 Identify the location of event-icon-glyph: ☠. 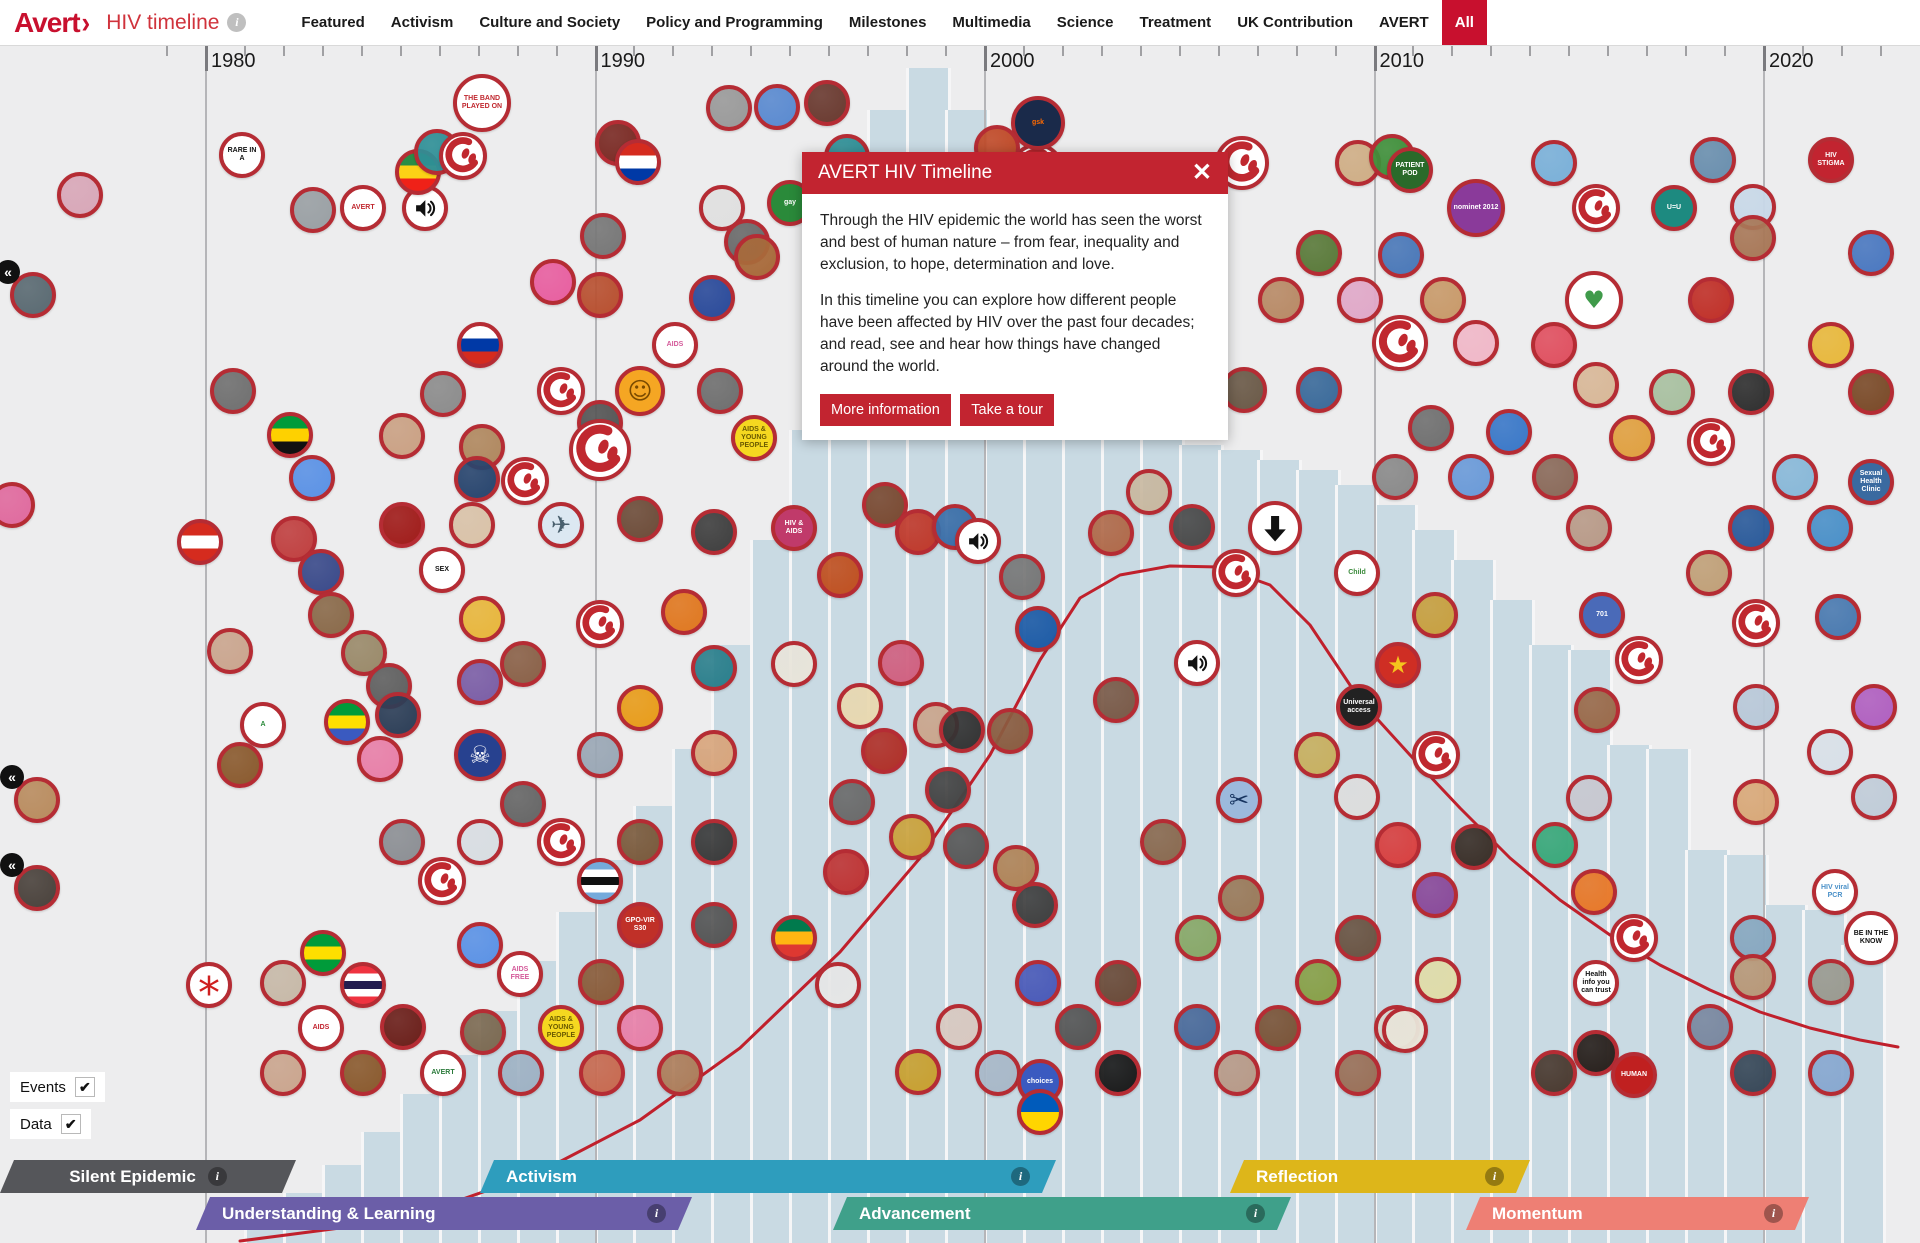
(480, 755).